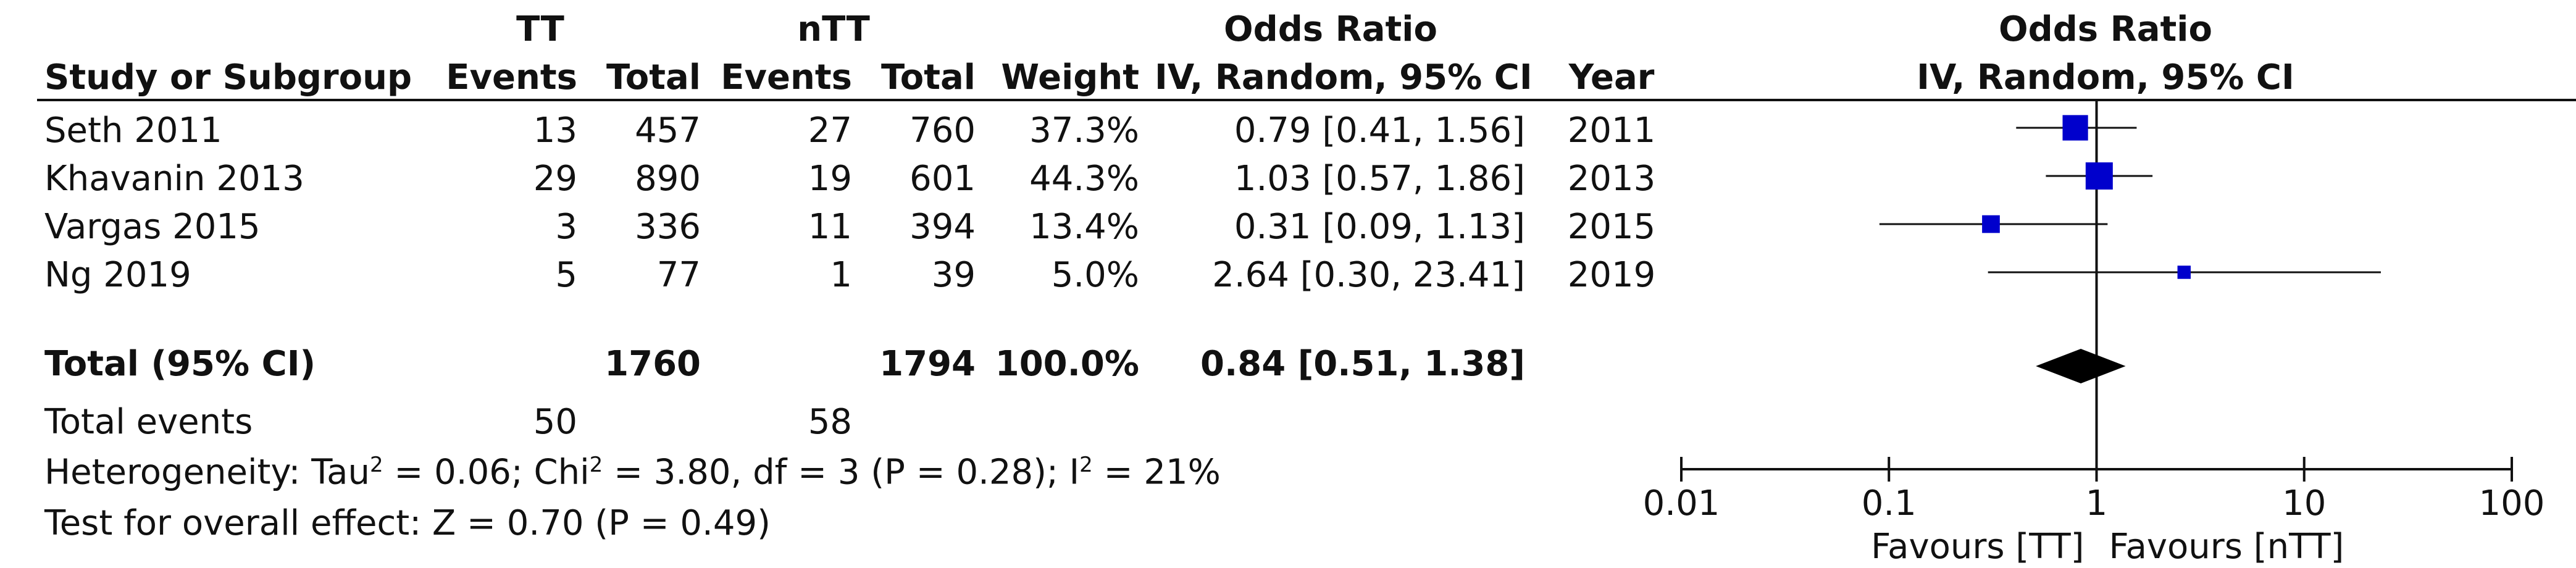 This screenshot has width=2576, height=568. What do you see at coordinates (118, 275) in the screenshot?
I see `study-name: Ng 2019` at bounding box center [118, 275].